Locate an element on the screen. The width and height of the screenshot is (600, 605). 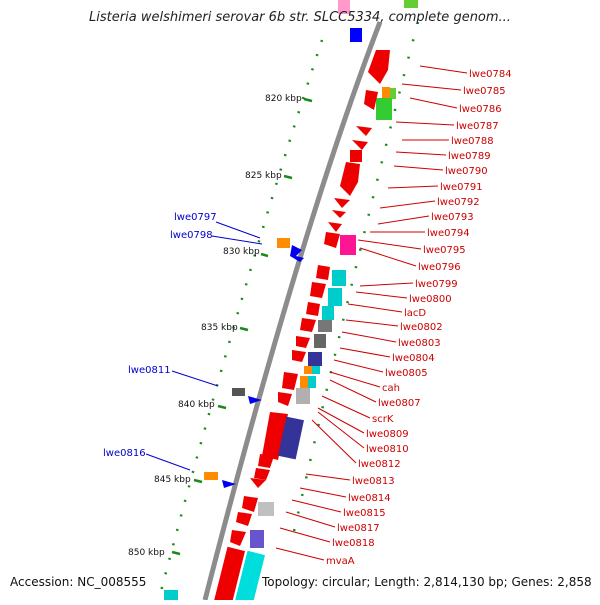
gene-label-lwe0797: lwe0797 is located at coordinates (195, 217).